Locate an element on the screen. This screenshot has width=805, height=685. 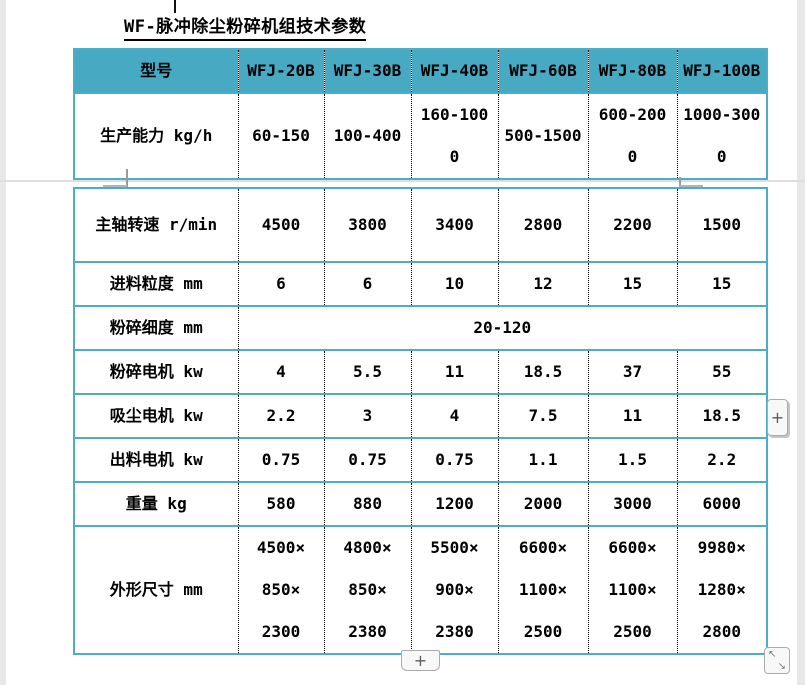
table-row: 重量 kg 580 880 1200 2000 3000 6000 is located at coordinates (420, 504).